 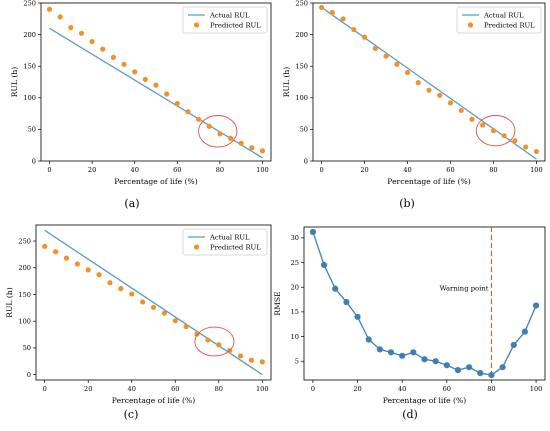 What do you see at coordinates (301, 67) in the screenshot?
I see `y-tick-label: 150` at bounding box center [301, 67].